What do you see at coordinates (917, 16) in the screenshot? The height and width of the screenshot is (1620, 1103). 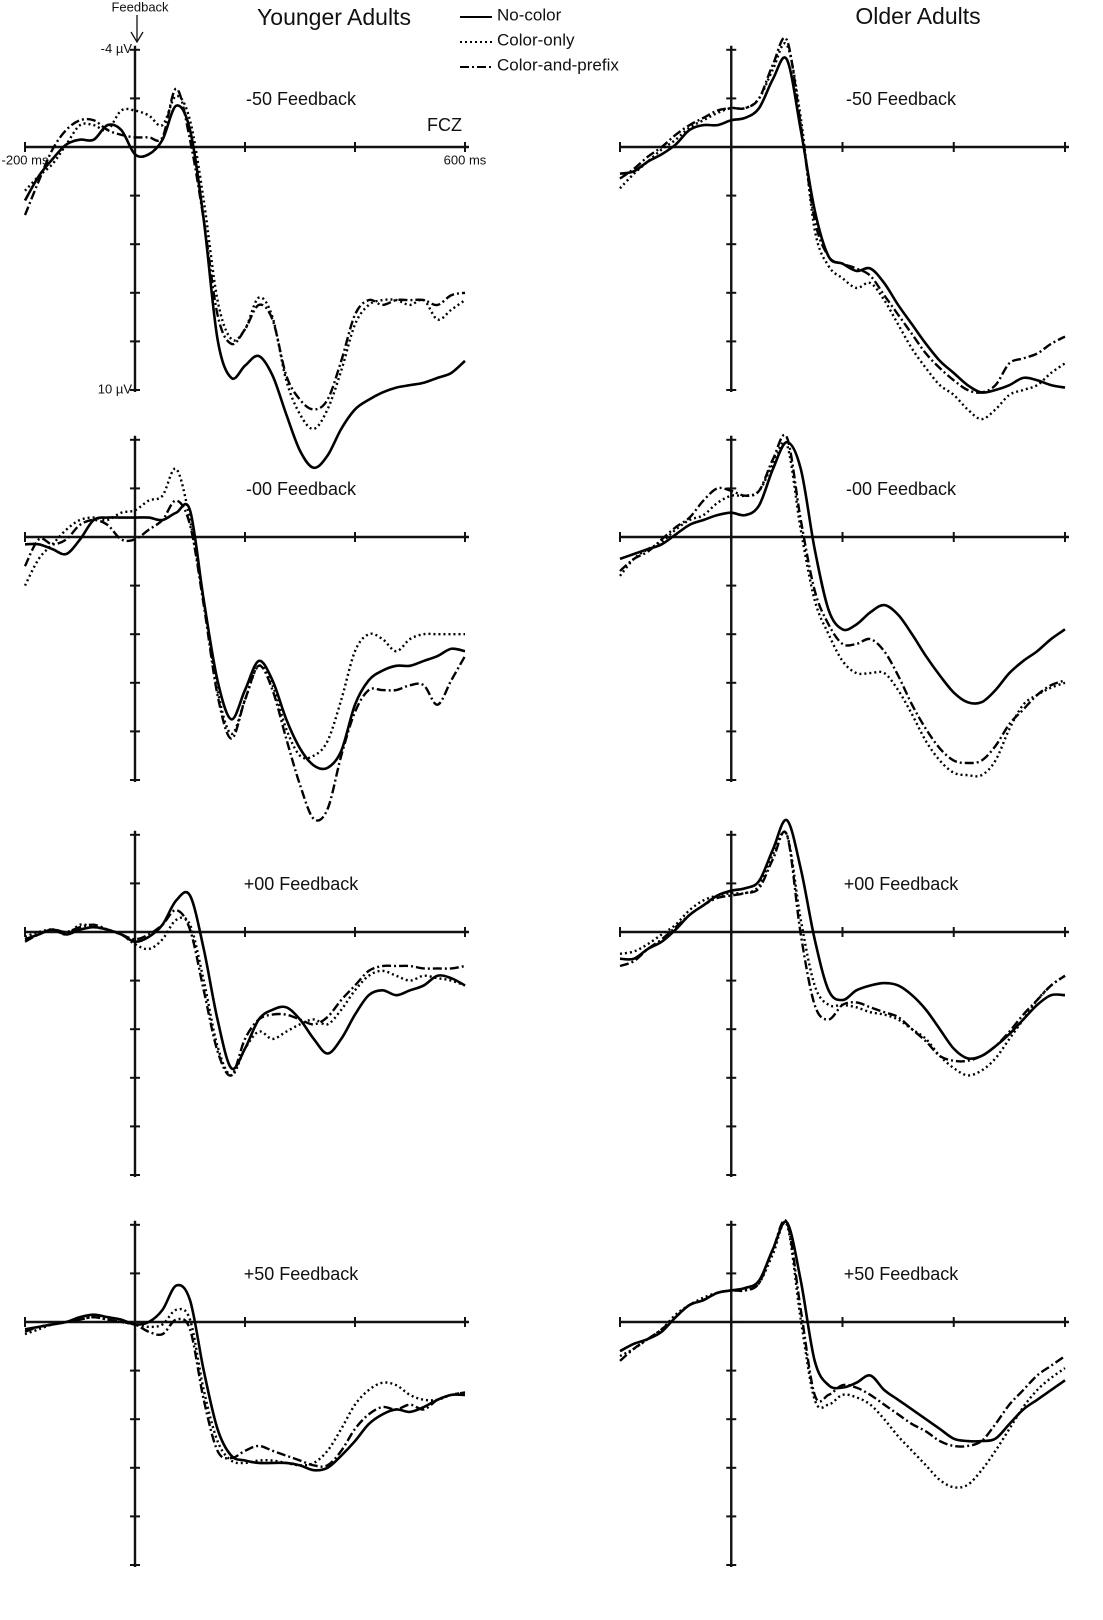 I see `column-title: Older Adults` at bounding box center [917, 16].